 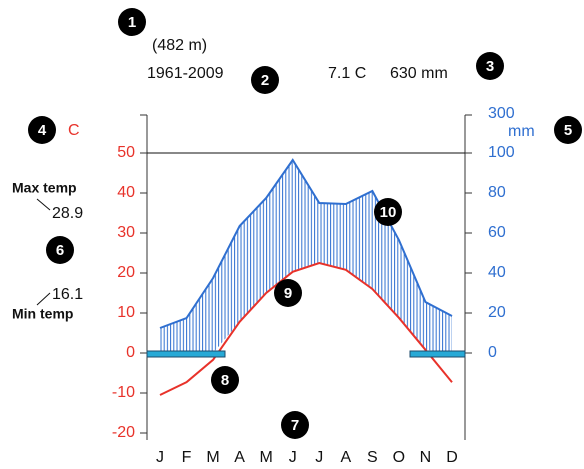 I want to click on marker-label: 2, so click(x=265, y=80).